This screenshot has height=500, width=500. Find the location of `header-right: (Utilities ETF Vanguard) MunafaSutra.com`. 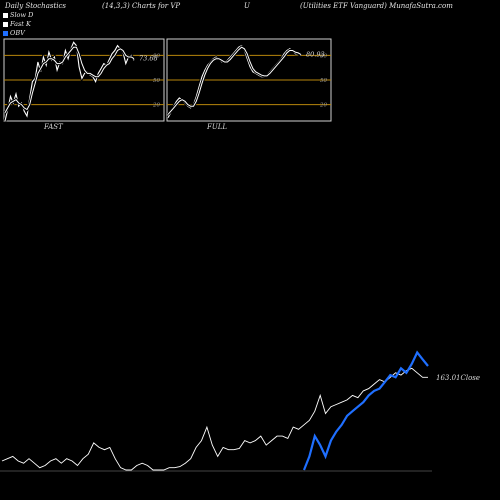

header-right: (Utilities ETF Vanguard) MunafaSutra.com is located at coordinates (376, 6).